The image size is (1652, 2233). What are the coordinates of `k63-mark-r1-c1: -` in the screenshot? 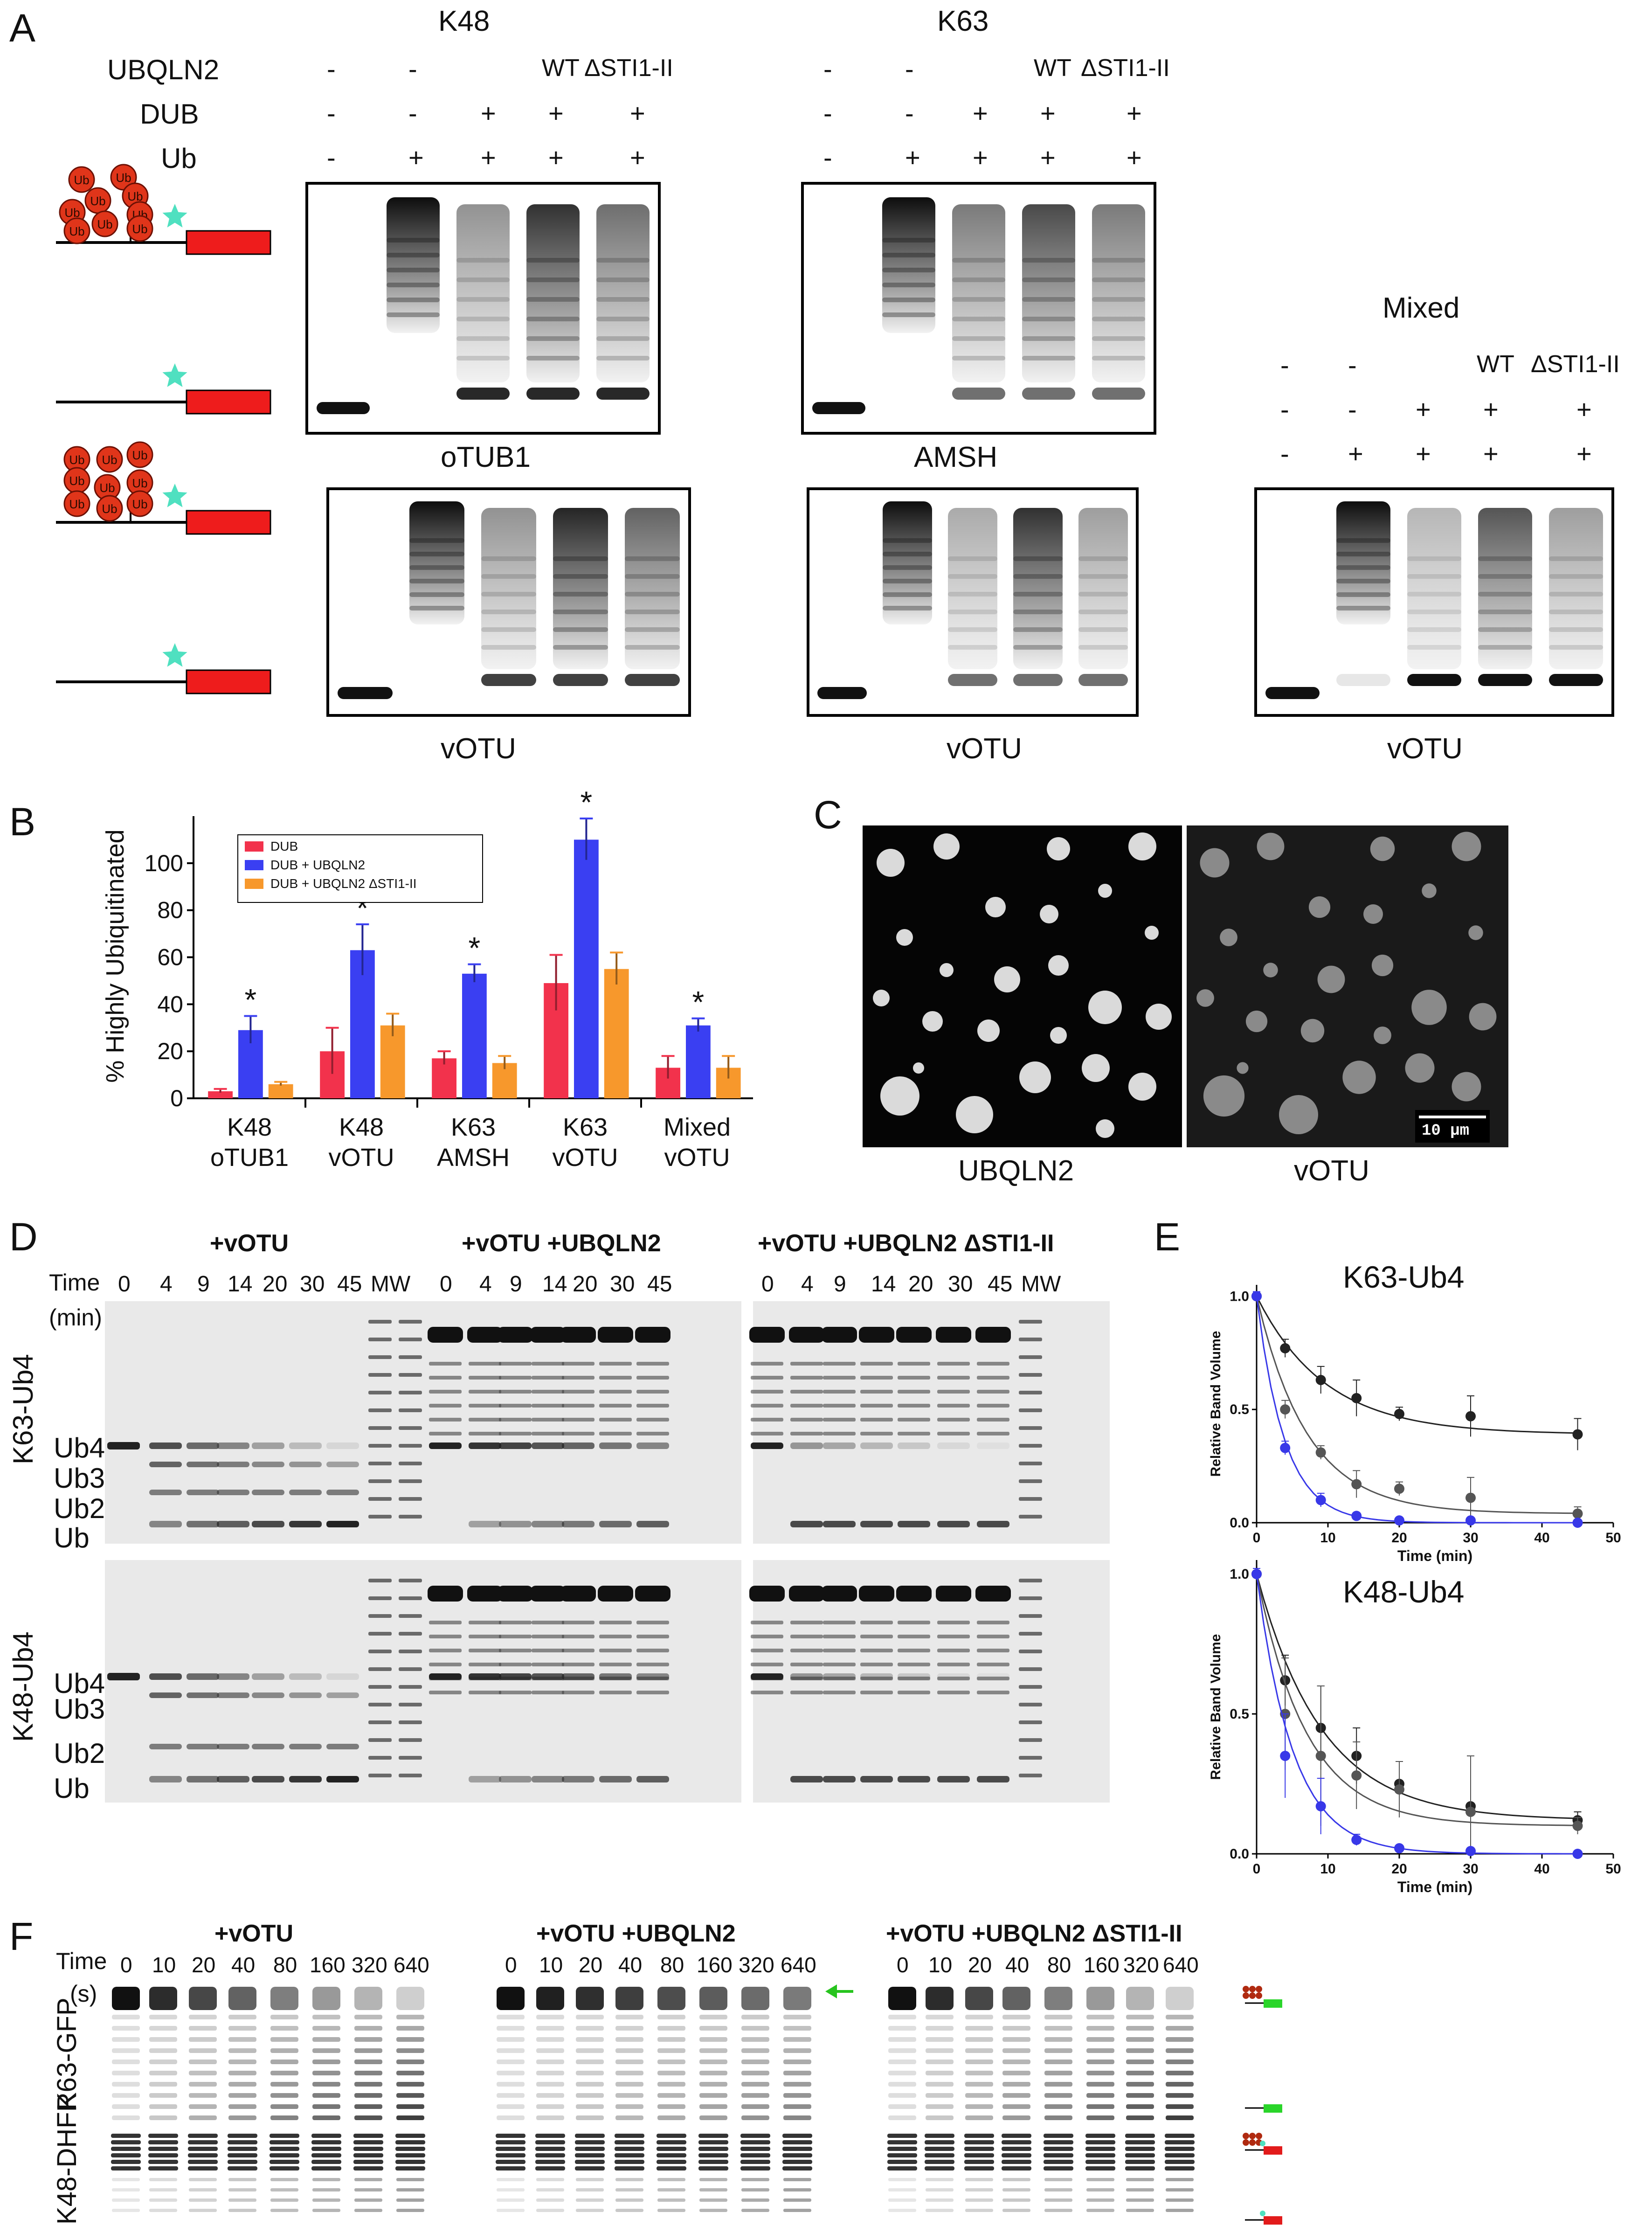 It's located at (909, 113).